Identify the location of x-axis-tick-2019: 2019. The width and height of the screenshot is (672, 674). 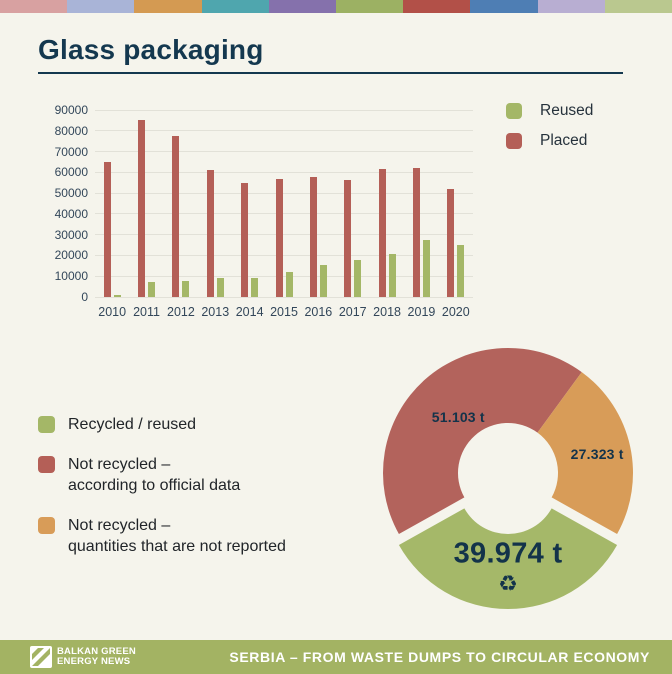
(421, 312).